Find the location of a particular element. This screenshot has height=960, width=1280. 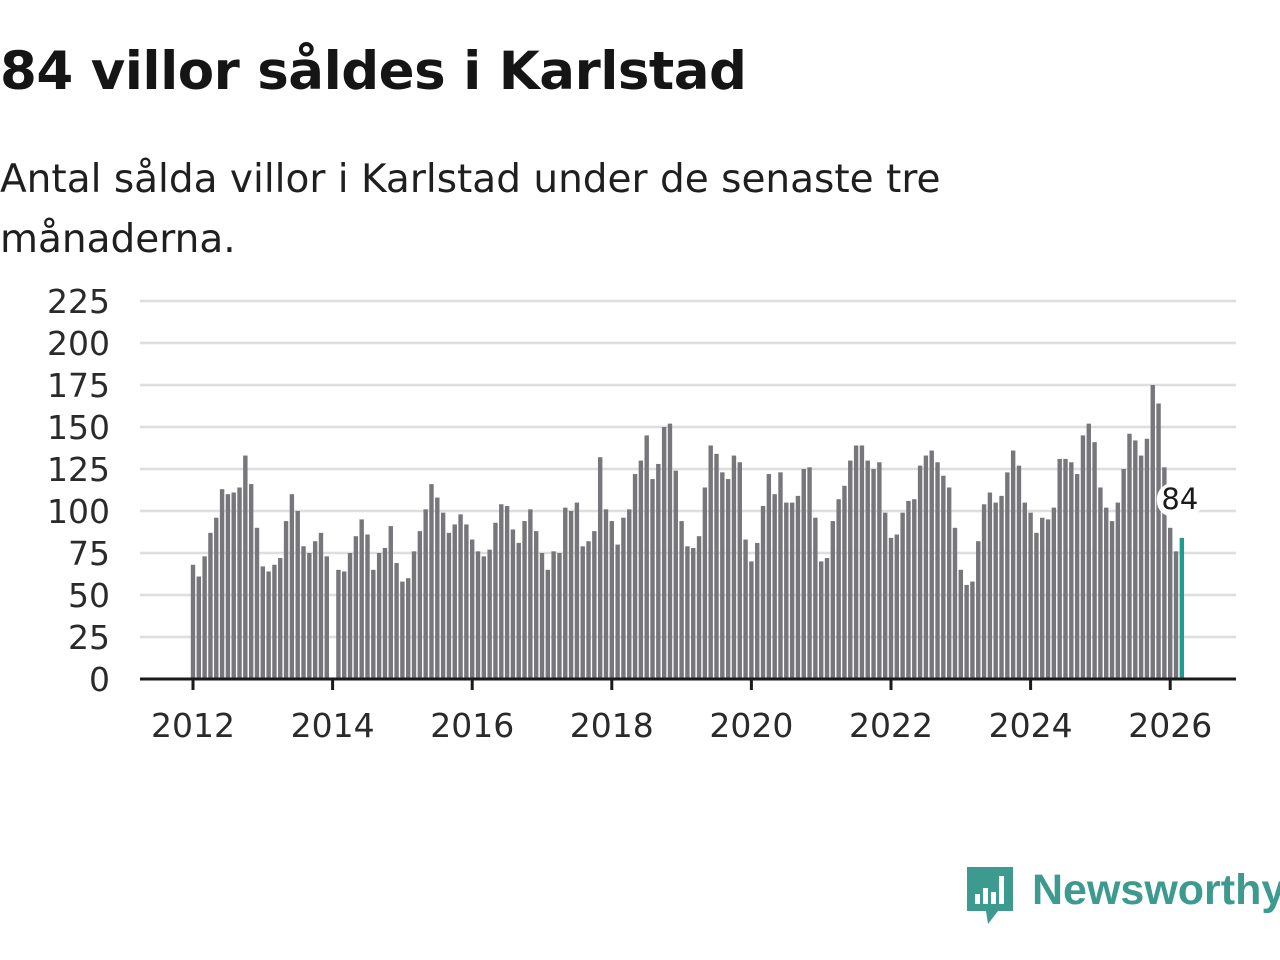

y-tick-label: 125 is located at coordinates (78, 469).